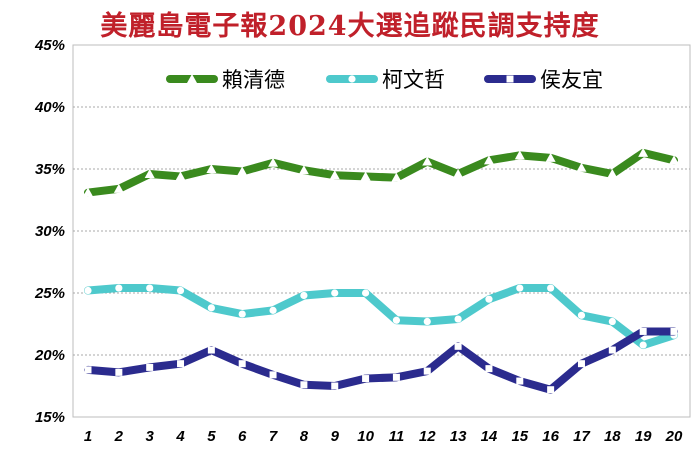 This screenshot has width=700, height=451. I want to click on x-tick-label: 1, so click(88, 436).